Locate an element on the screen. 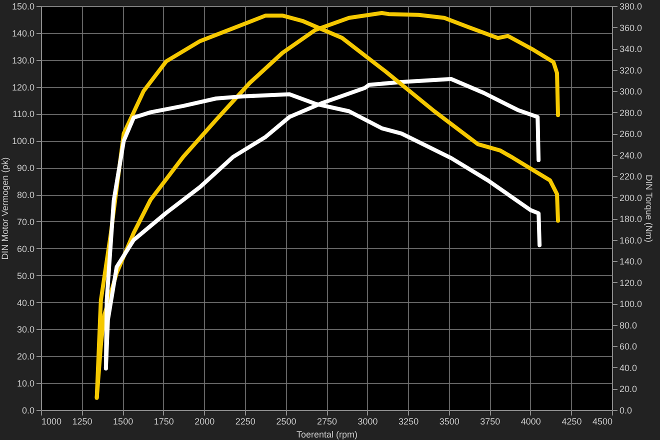 The width and height of the screenshot is (660, 440). y2-tick-label: 200.0 is located at coordinates (631, 197).